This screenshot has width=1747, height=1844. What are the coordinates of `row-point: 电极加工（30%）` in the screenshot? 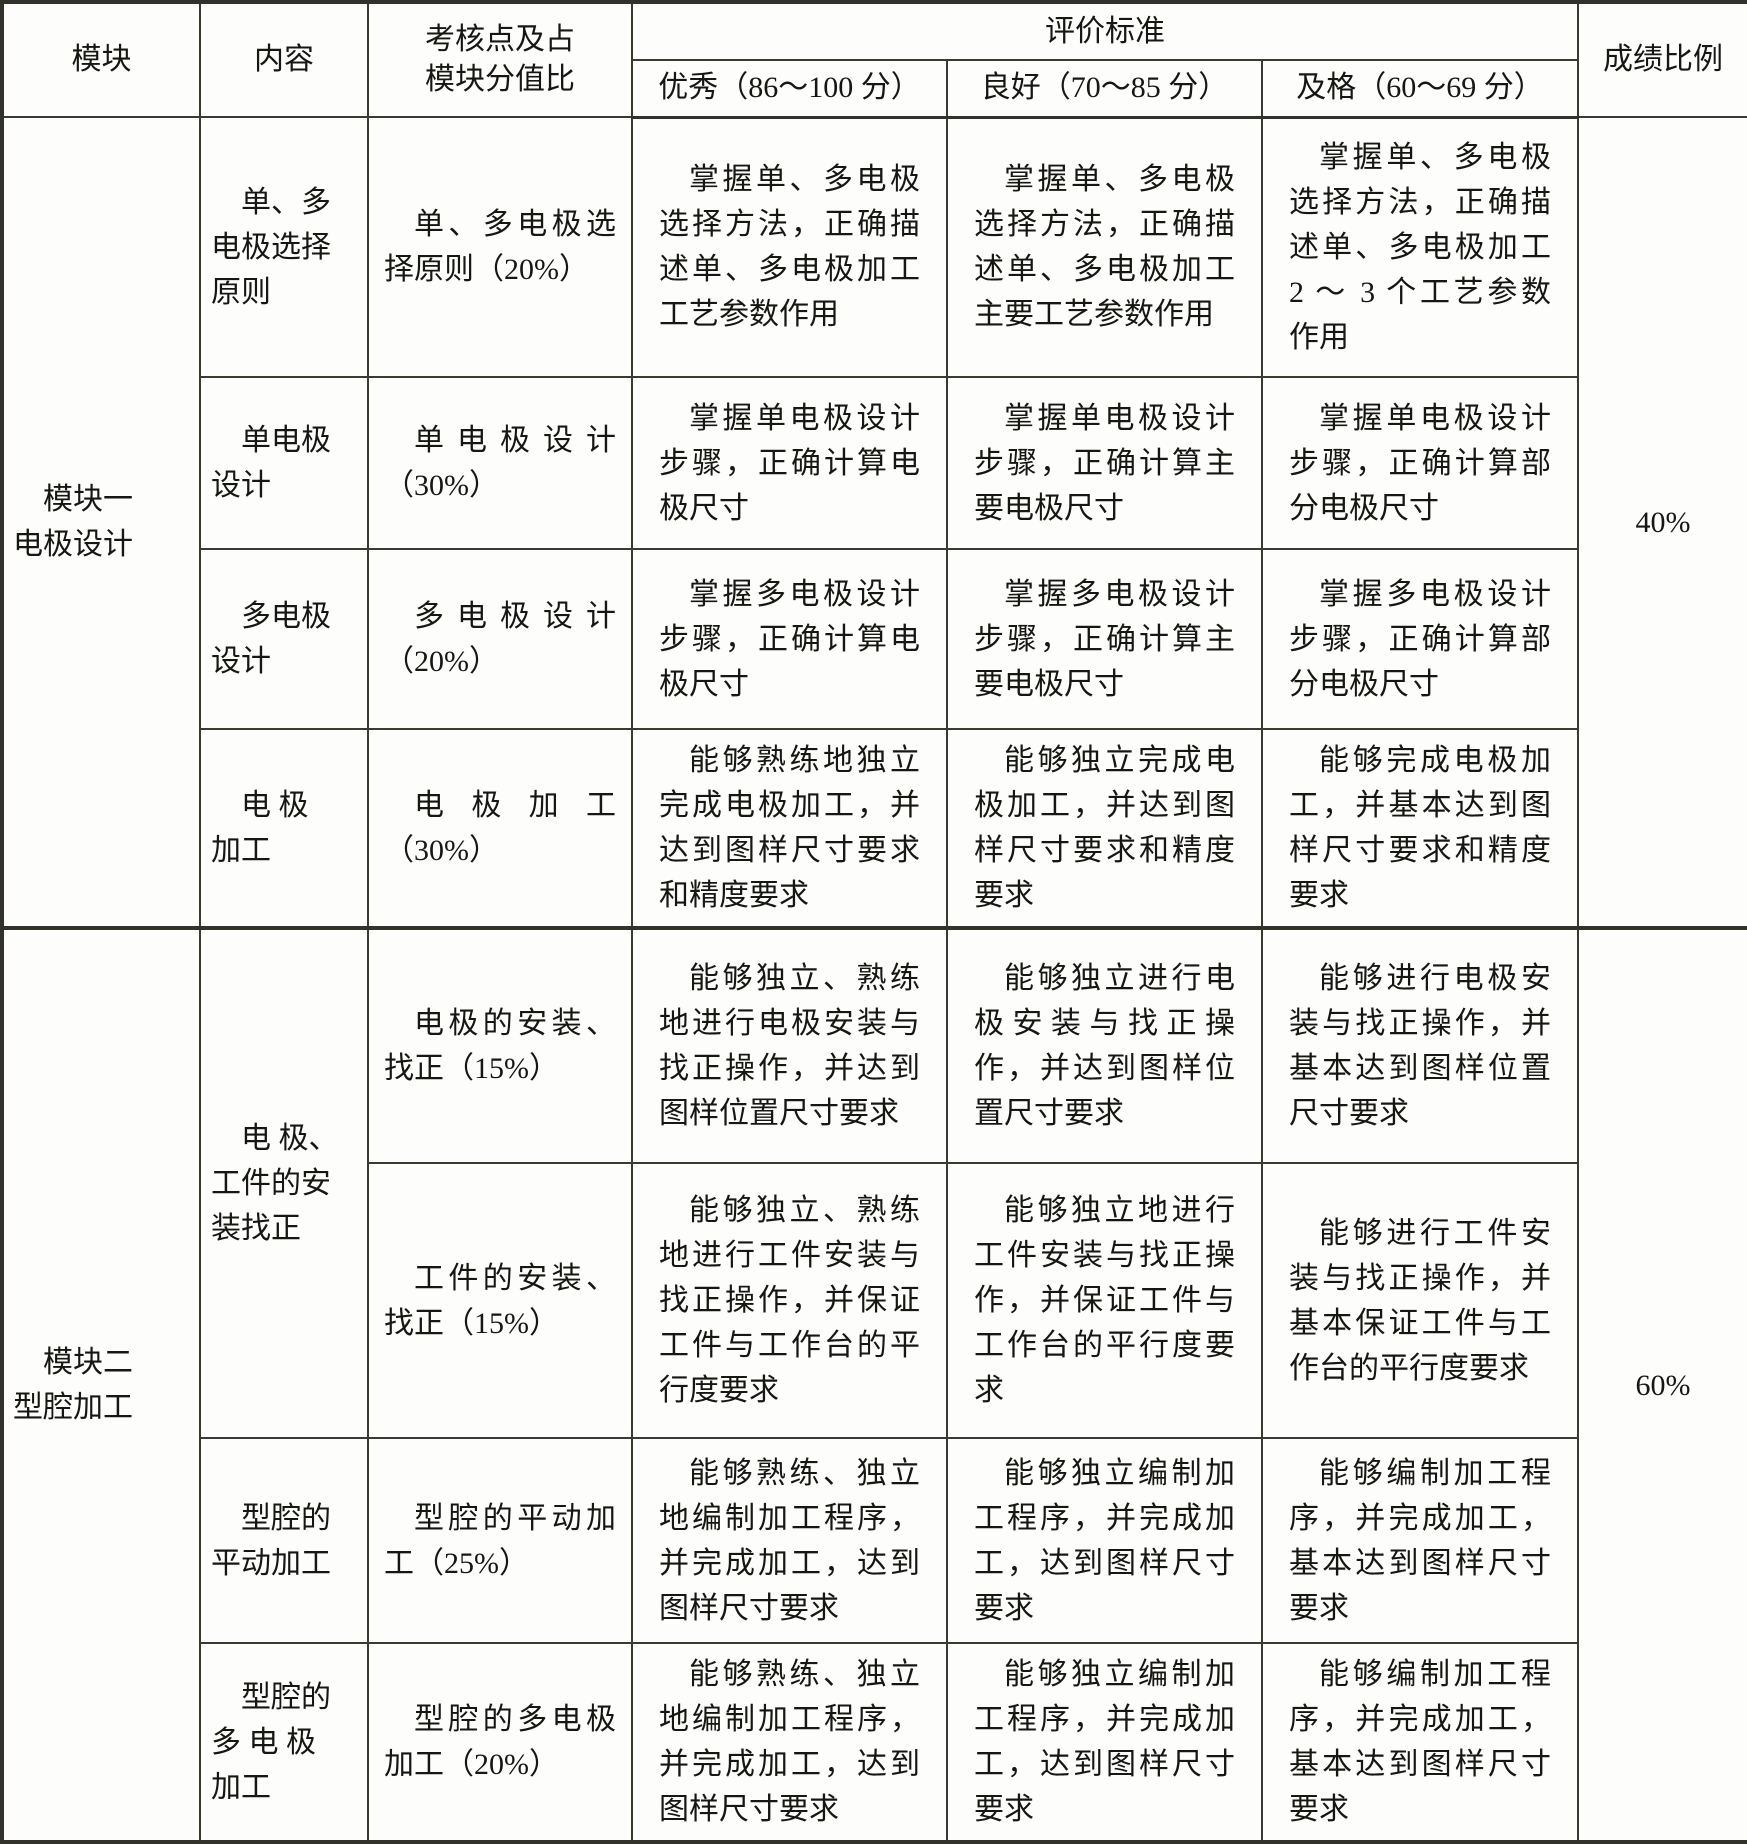 It's located at (500, 828).